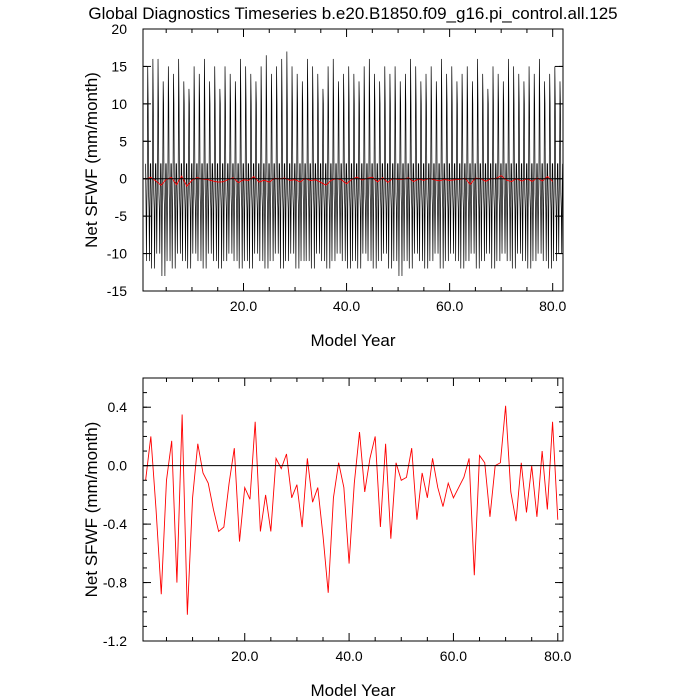 This screenshot has width=700, height=700. Describe the element at coordinates (119, 29) in the screenshot. I see `y-tick-label: 20` at that location.